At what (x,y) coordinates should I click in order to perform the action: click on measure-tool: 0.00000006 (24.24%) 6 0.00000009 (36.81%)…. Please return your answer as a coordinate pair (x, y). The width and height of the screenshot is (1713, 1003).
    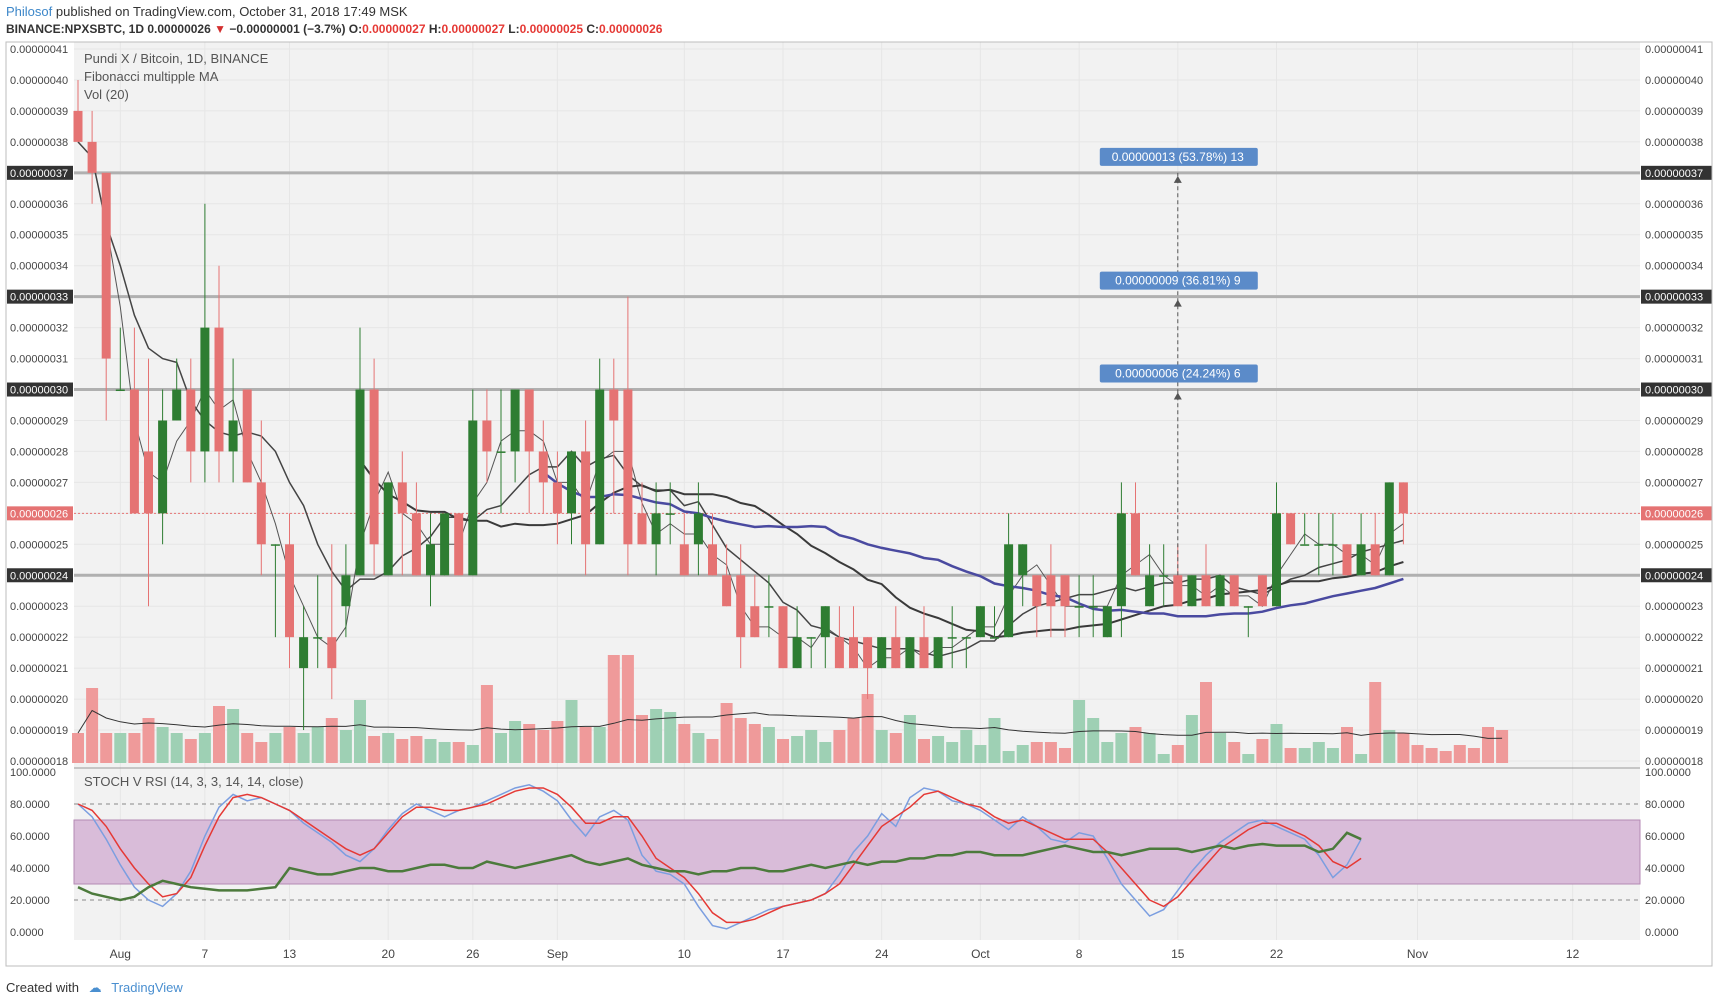
    Looking at the image, I should click on (1178, 361).